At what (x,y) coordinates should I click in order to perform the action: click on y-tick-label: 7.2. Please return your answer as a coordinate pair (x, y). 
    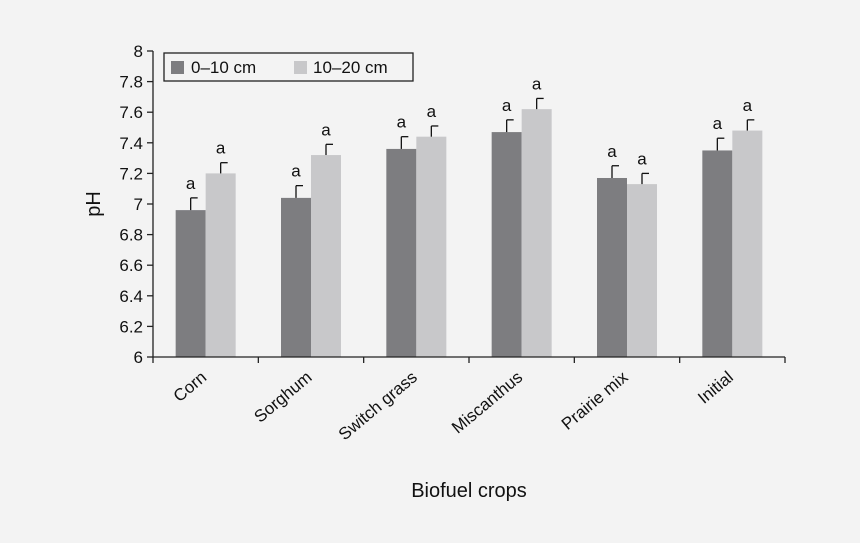
    Looking at the image, I should click on (131, 173).